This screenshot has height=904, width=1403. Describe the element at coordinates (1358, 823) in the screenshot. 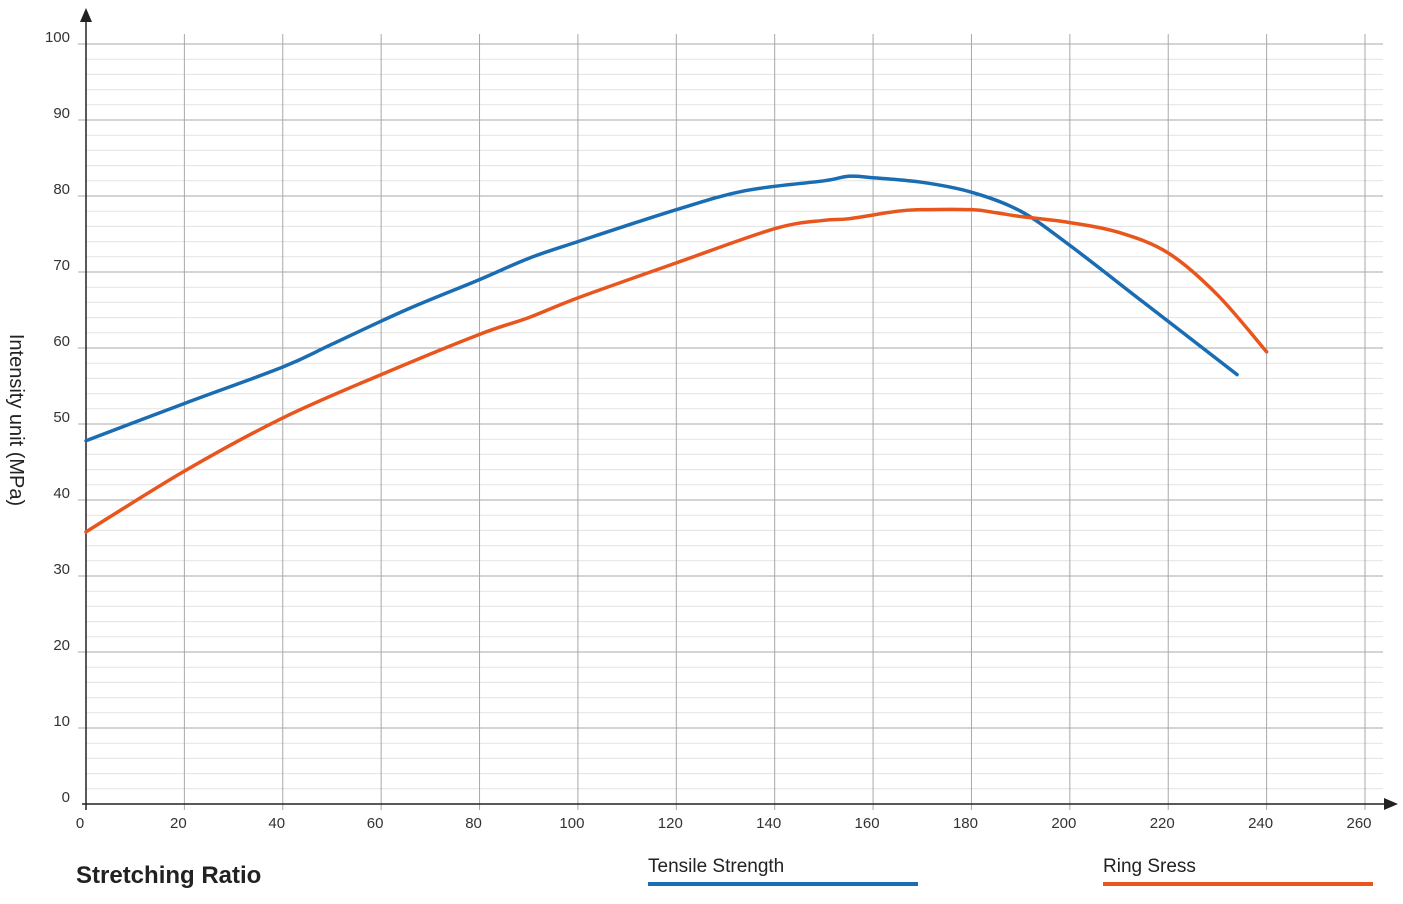

I see `x-tick-label: 260` at that location.